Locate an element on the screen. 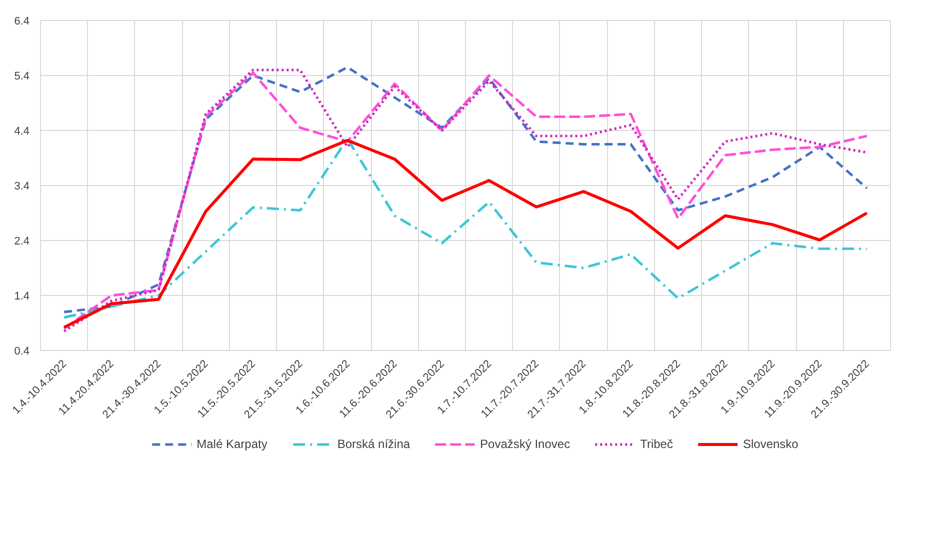 This screenshot has height=553, width=936. legend-label: Považský Inovec is located at coordinates (525, 444).